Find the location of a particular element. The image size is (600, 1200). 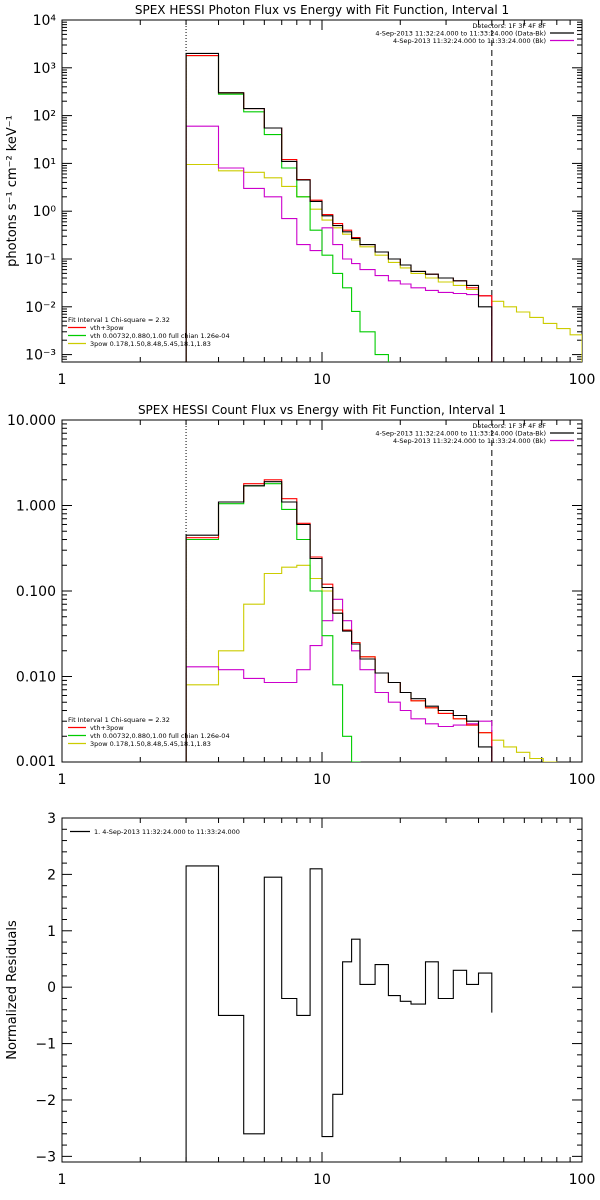

series-line-residuals is located at coordinates (339, 1013).